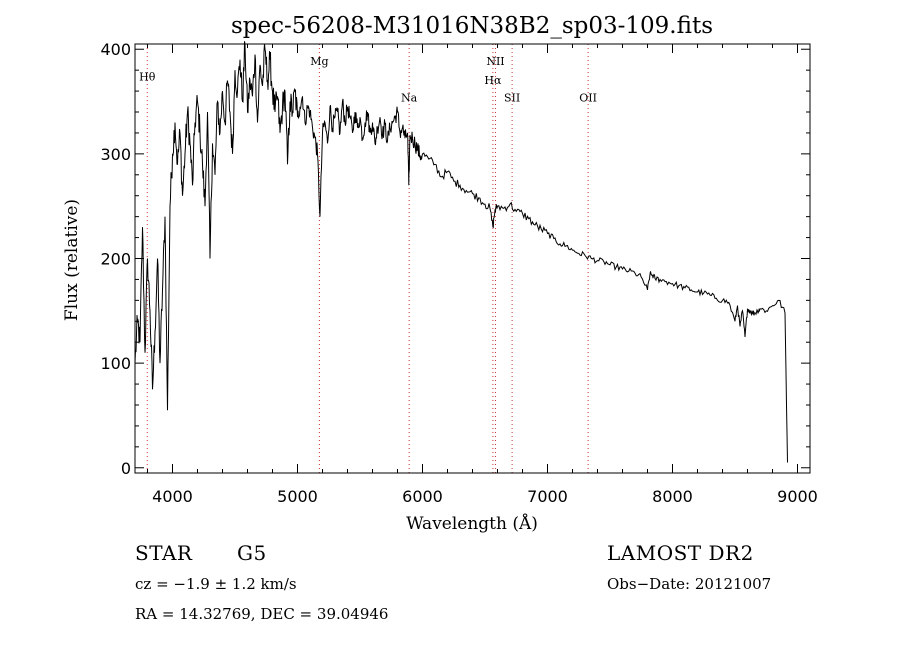 This screenshot has height=650, width=900. I want to click on marker-label-5: SII, so click(512, 98).